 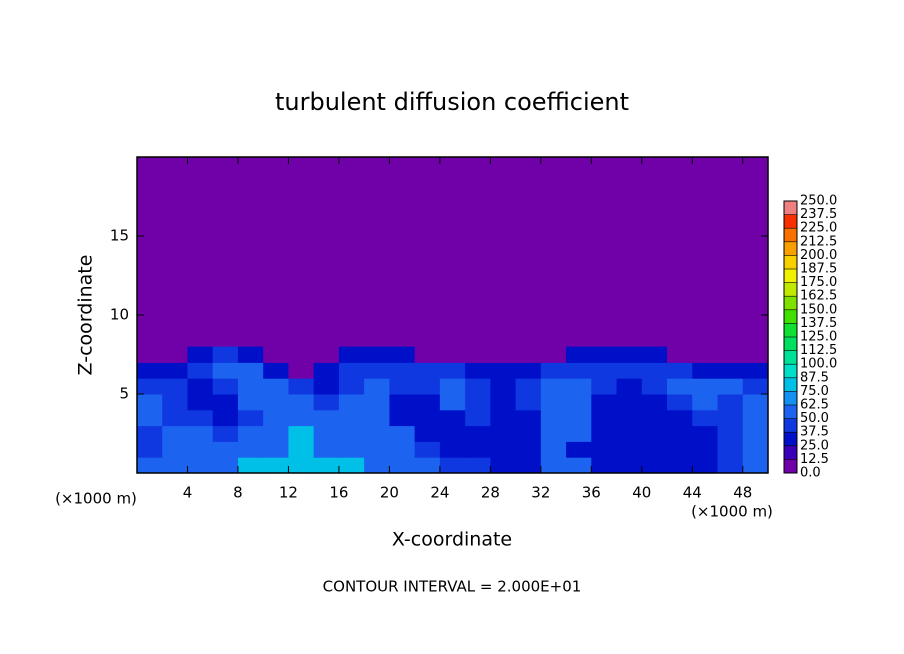 What do you see at coordinates (96, 499) in the screenshot?
I see `y-unit-label: (×1000 m)` at bounding box center [96, 499].